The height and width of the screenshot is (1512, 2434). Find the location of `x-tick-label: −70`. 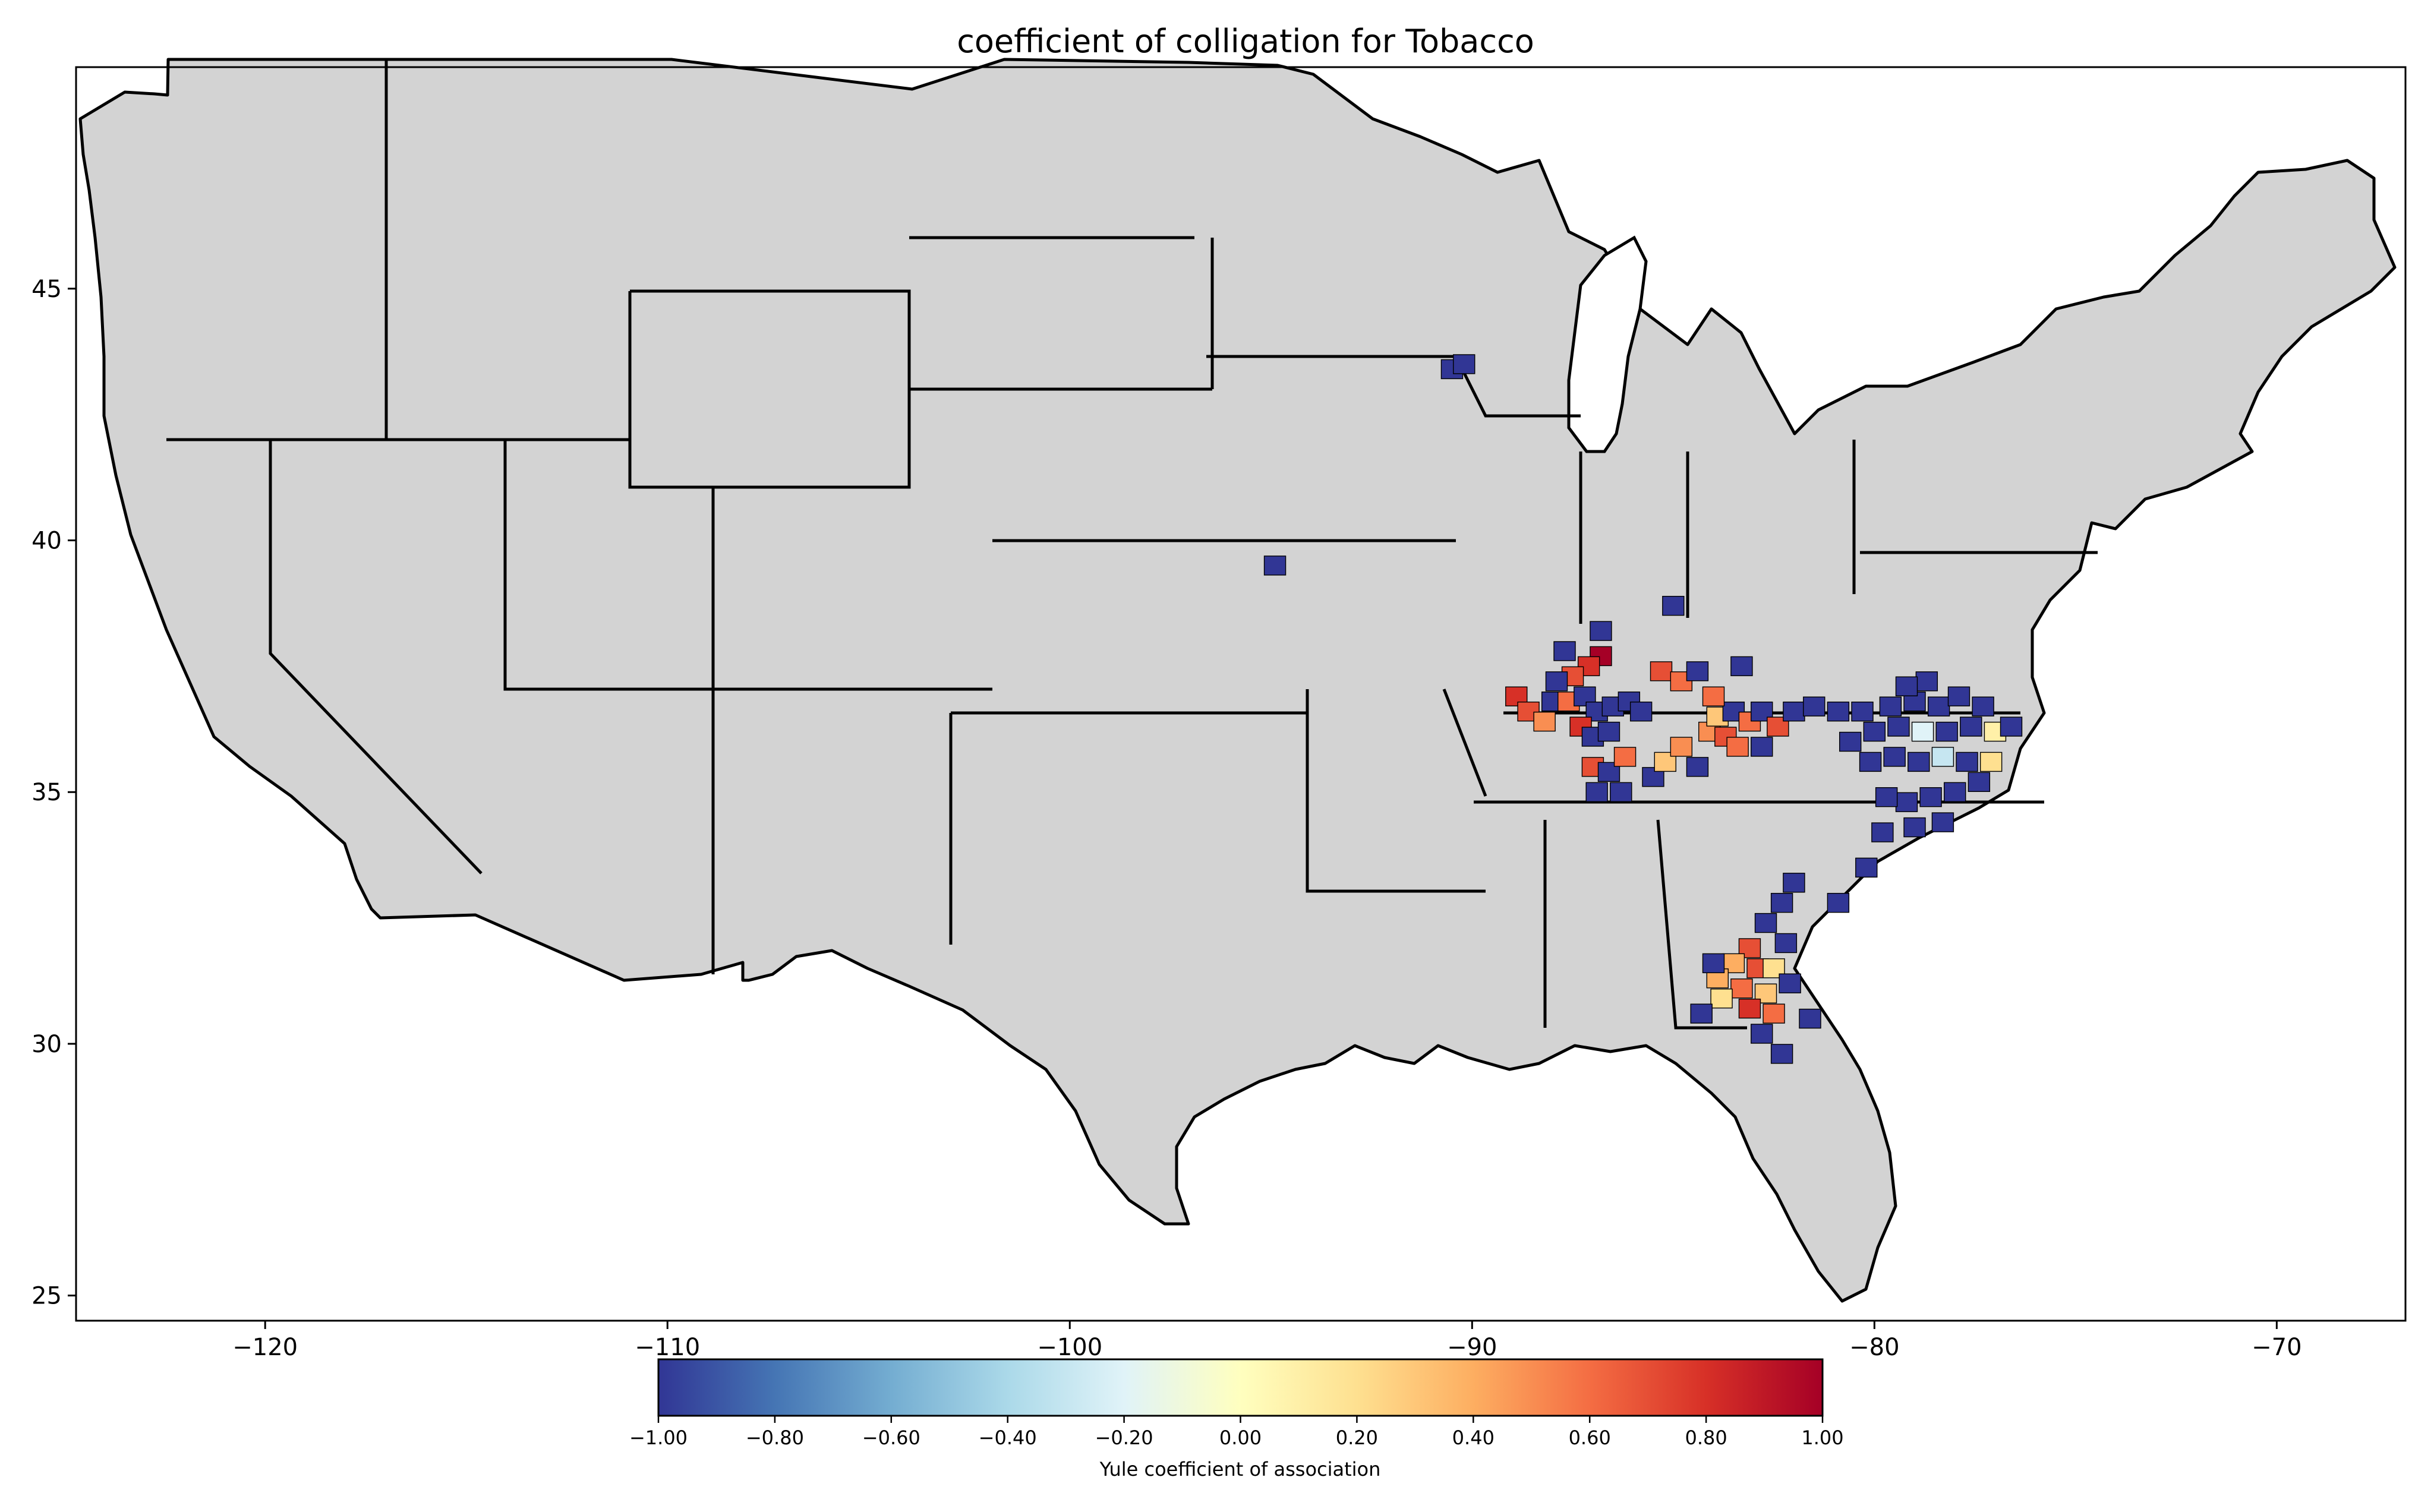

x-tick-label: −70 is located at coordinates (2276, 1347).